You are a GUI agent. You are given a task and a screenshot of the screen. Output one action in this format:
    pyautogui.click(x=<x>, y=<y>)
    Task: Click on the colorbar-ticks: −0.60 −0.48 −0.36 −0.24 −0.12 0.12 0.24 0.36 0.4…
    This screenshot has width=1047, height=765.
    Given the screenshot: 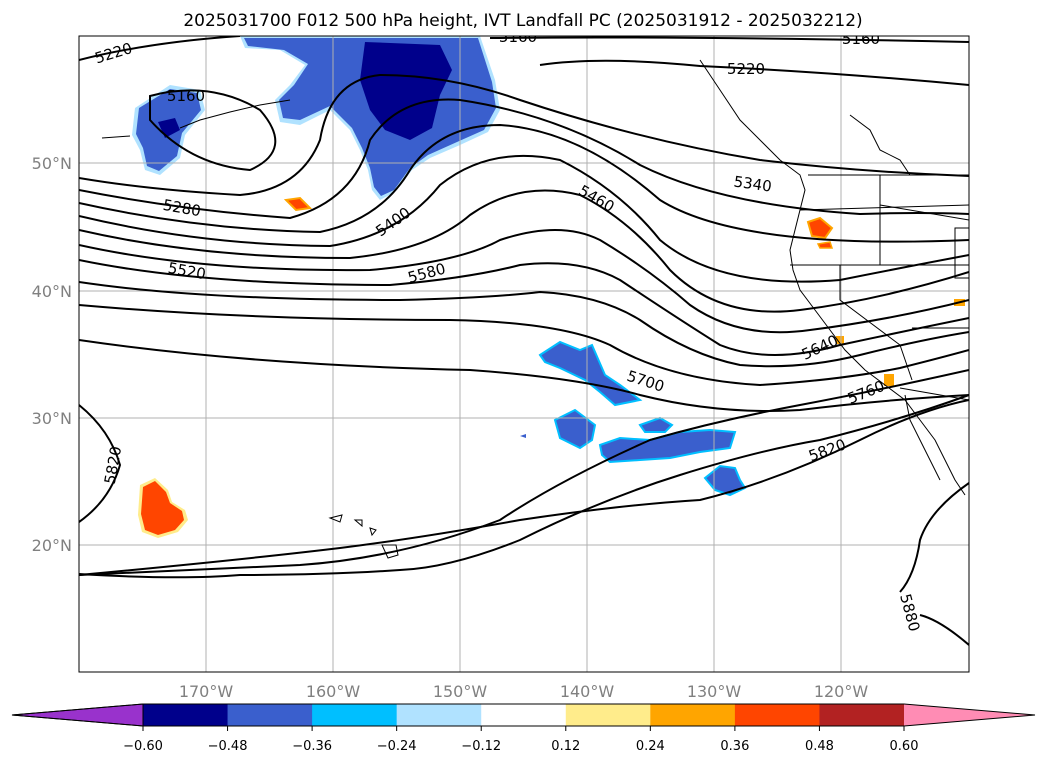 What is the action you would take?
    pyautogui.click(x=520, y=740)
    